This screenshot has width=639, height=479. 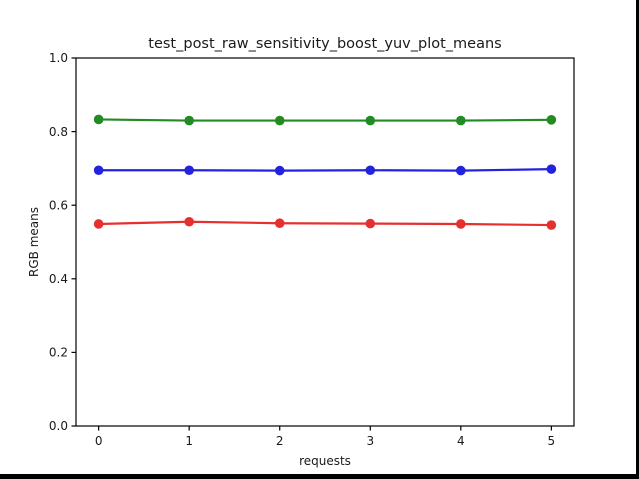 What do you see at coordinates (319, 476) in the screenshot?
I see `frame-edge-bottom` at bounding box center [319, 476].